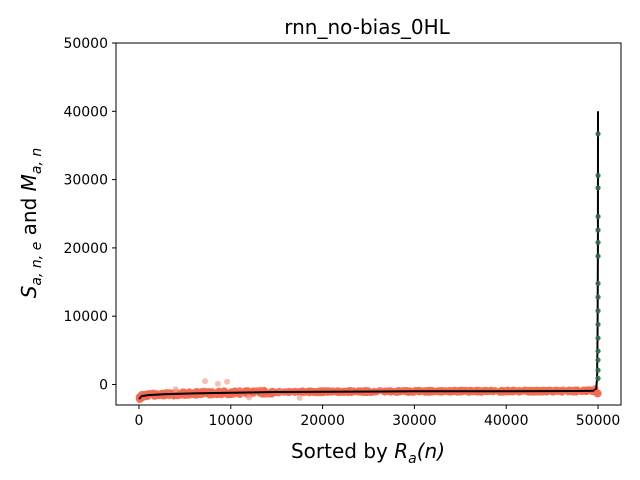  Describe the element at coordinates (377, 417) in the screenshot. I see `x-axis: 0 10000 20000 30000 40000 50000` at that location.